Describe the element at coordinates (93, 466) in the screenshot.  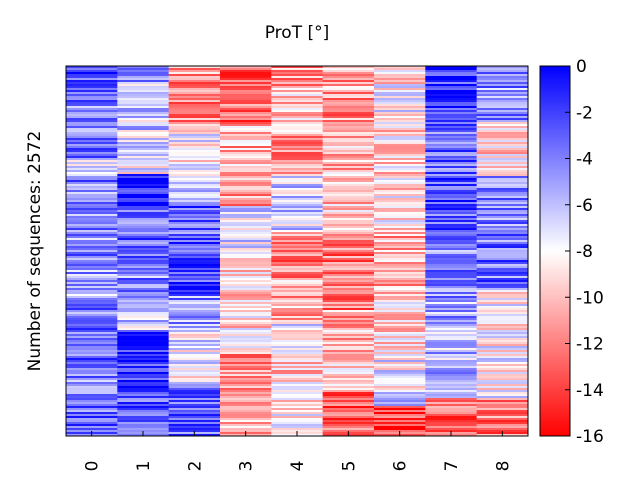
I see `x-tick-label: 0` at that location.